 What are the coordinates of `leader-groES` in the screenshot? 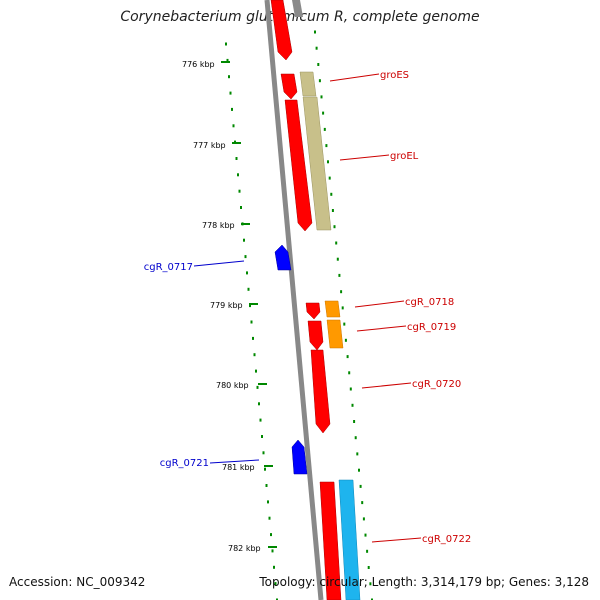 It's located at (354, 77).